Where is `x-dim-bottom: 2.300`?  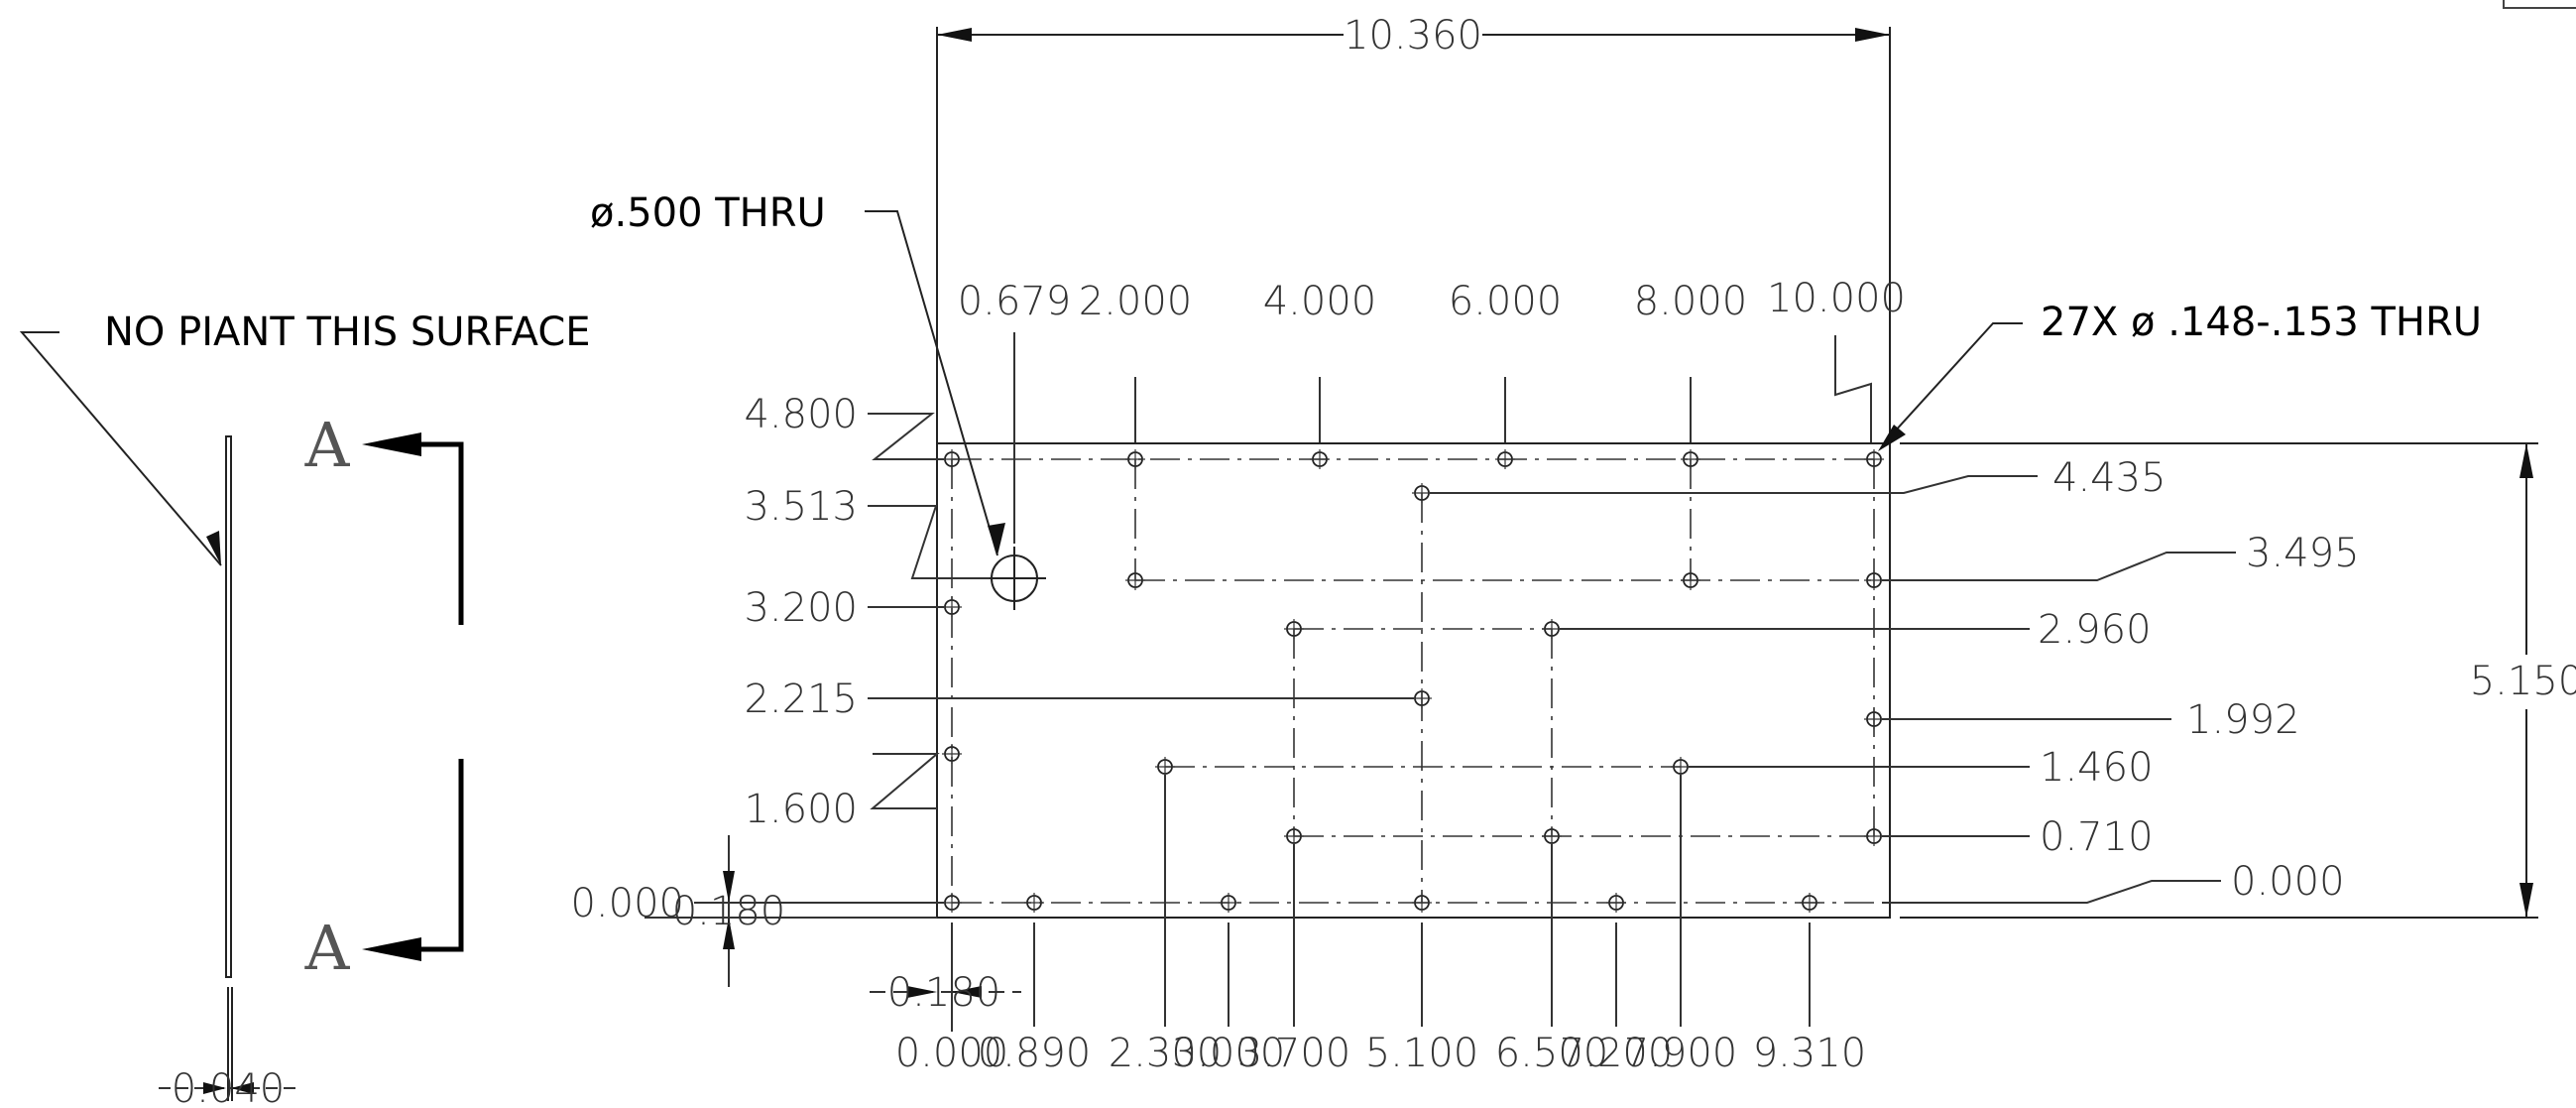 x-dim-bottom: 2.300 is located at coordinates (1166, 1053).